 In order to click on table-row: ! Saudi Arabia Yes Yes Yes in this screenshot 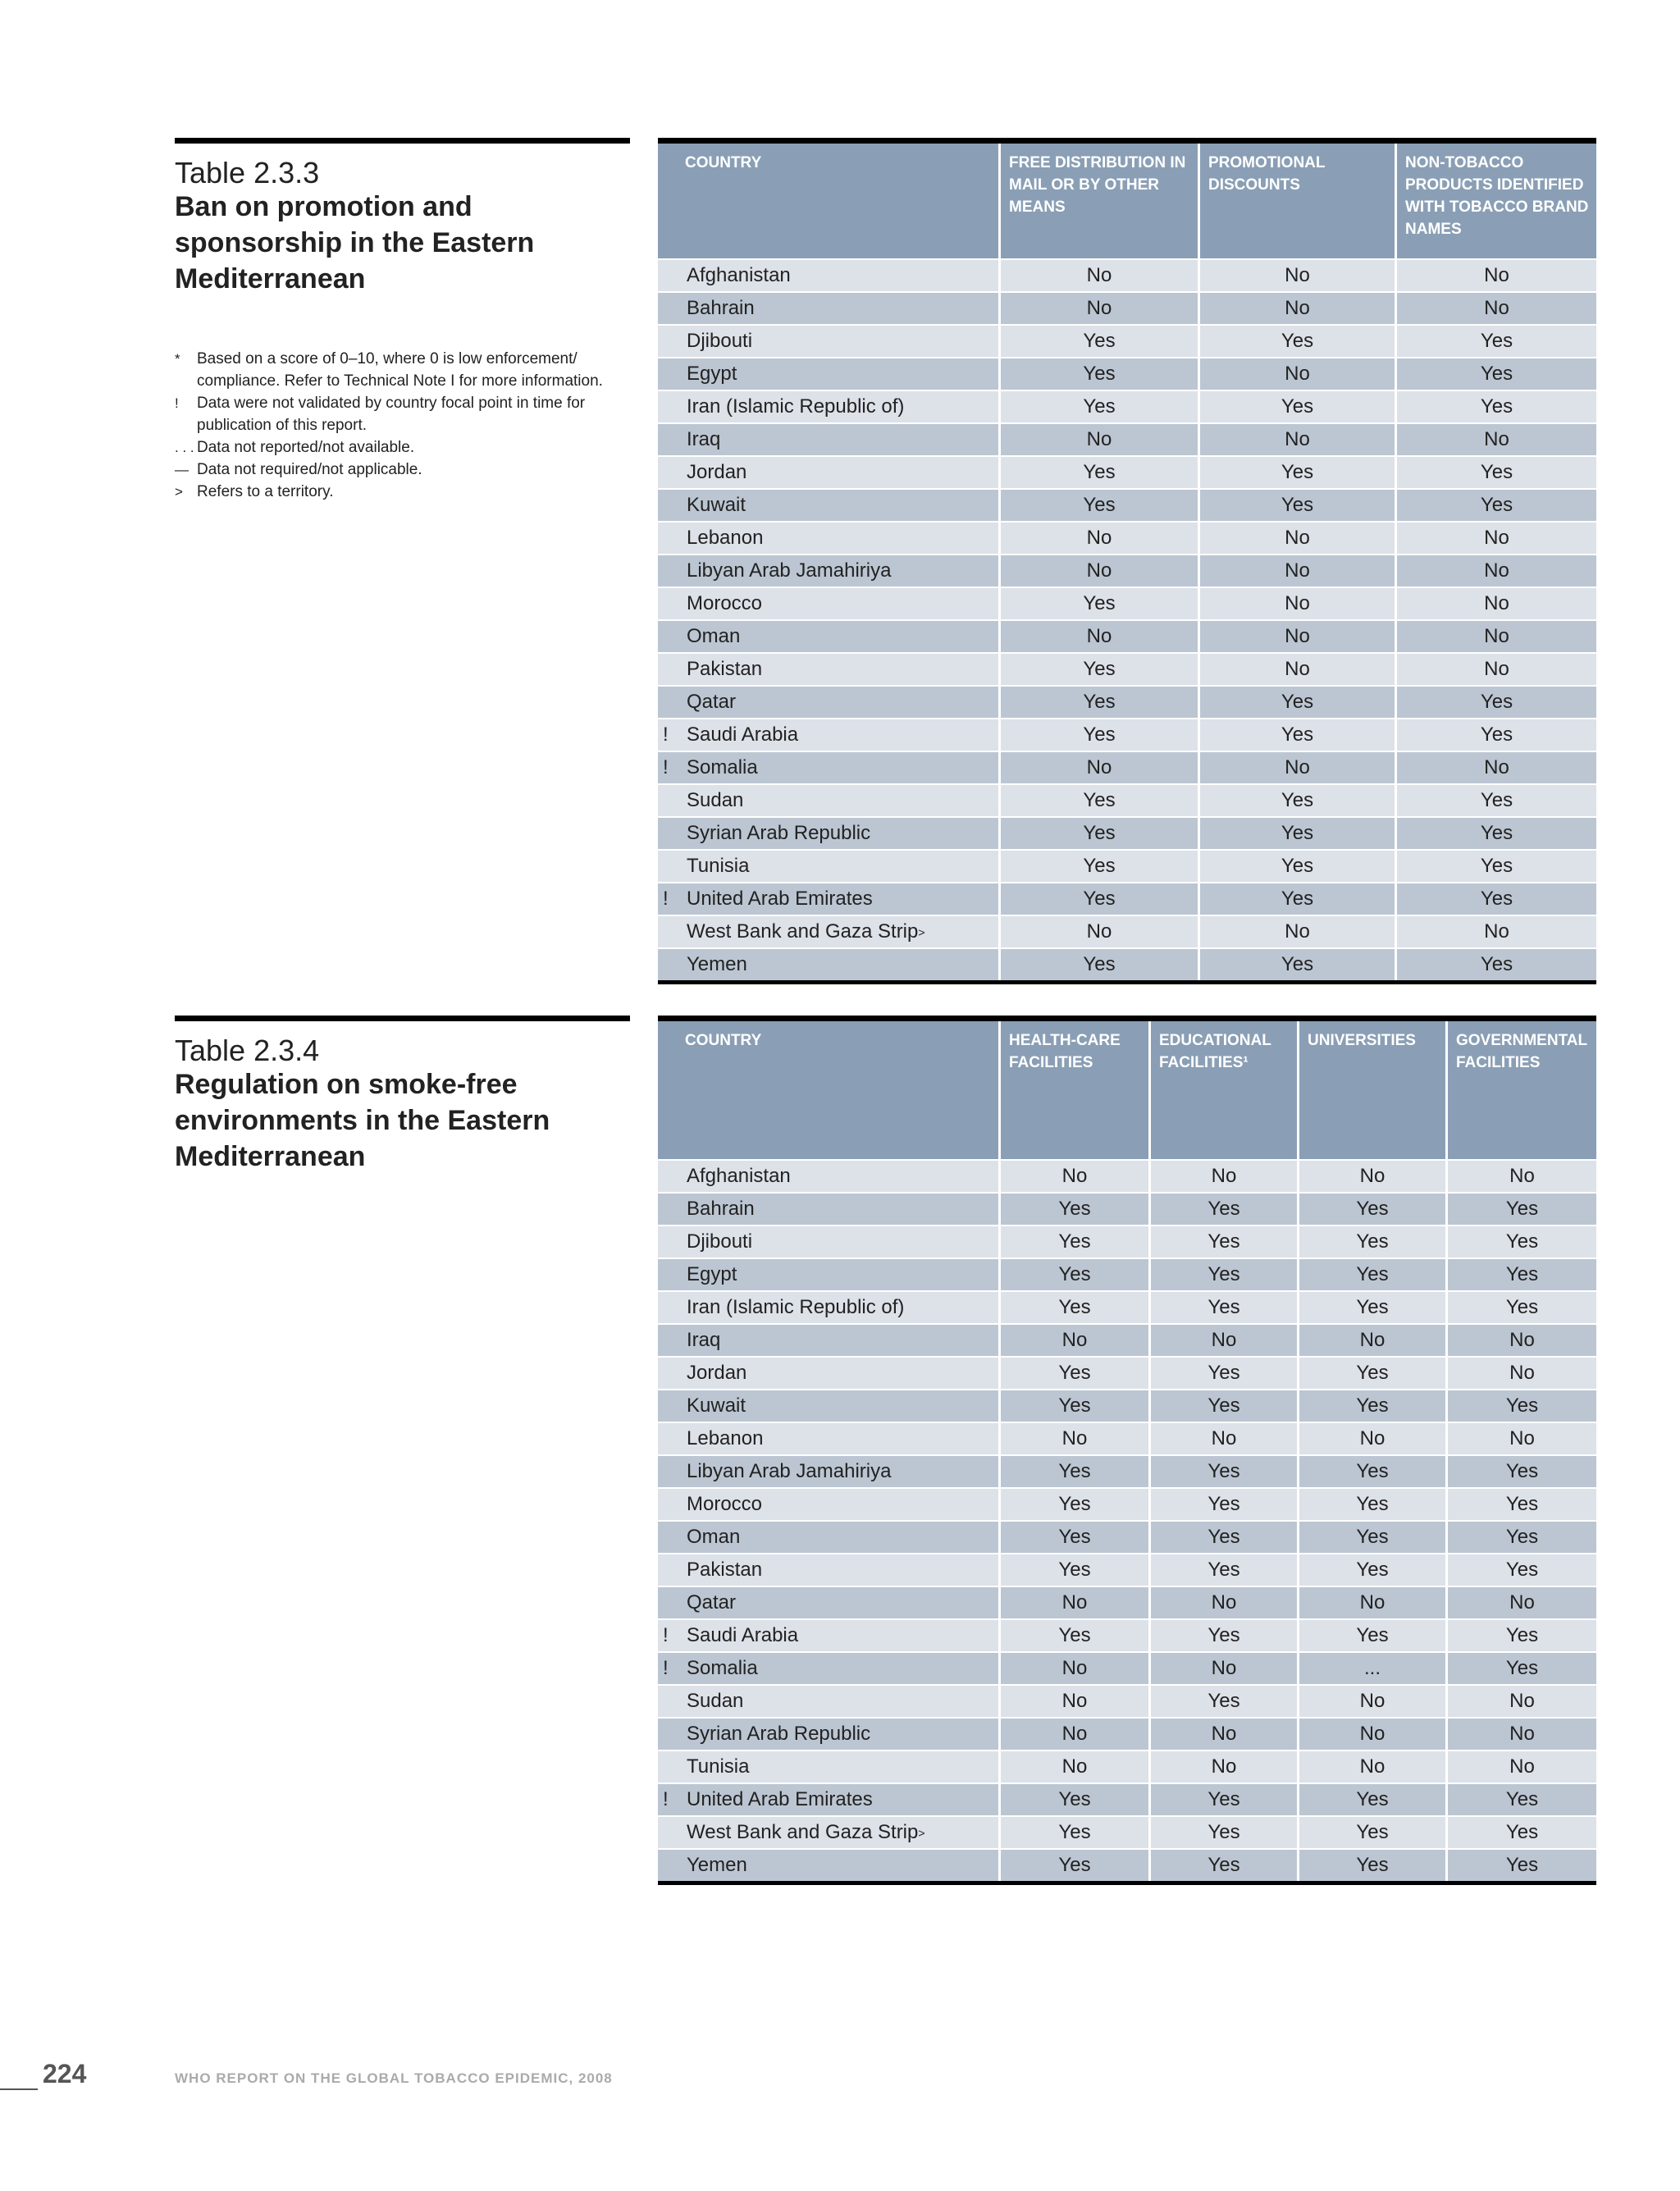, I will do `click(1127, 734)`.